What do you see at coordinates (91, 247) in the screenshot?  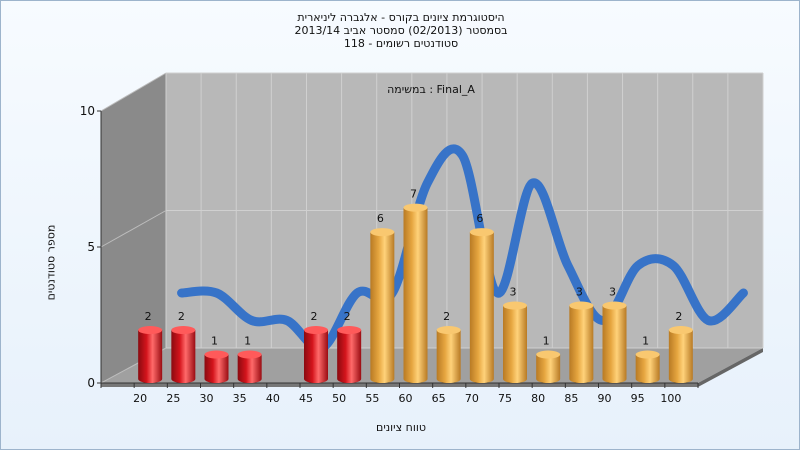 I see `y-tick-label: 5` at bounding box center [91, 247].